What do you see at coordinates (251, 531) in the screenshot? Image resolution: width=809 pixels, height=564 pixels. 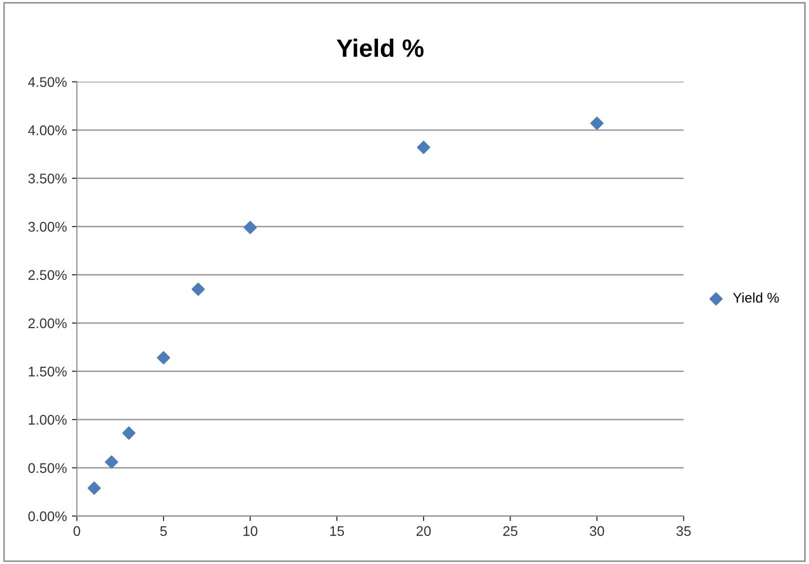 I see `x-tick-label: 10` at bounding box center [251, 531].